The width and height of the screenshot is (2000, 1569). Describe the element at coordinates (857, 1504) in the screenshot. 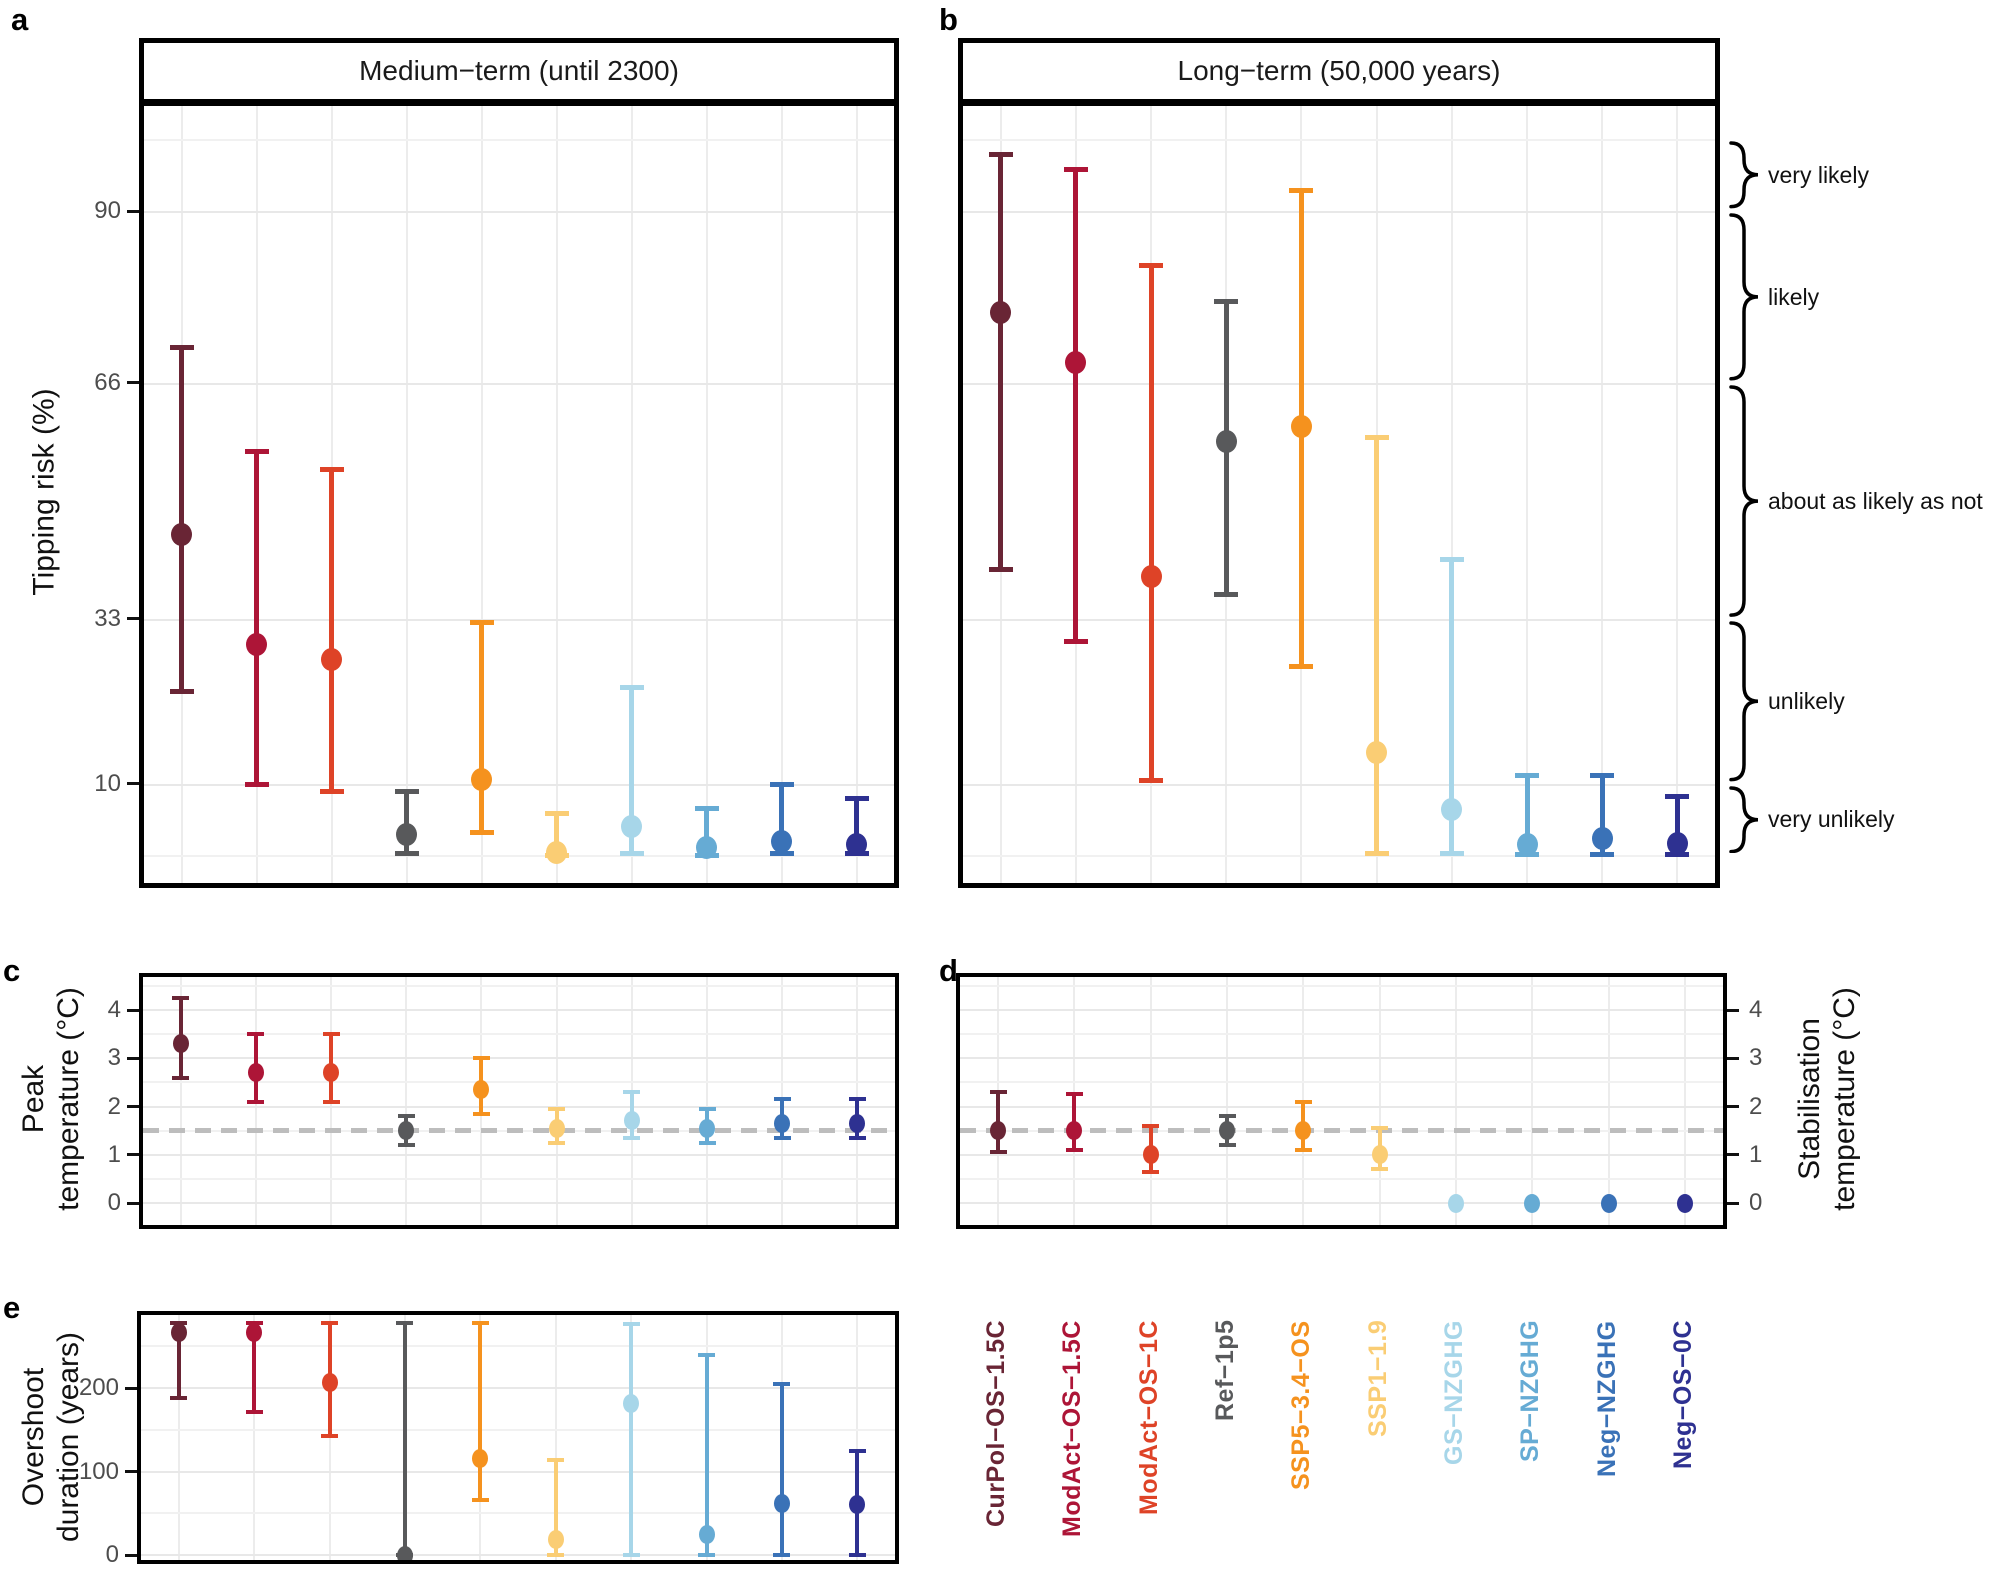

I see `point-Neg−OS−0C` at that location.